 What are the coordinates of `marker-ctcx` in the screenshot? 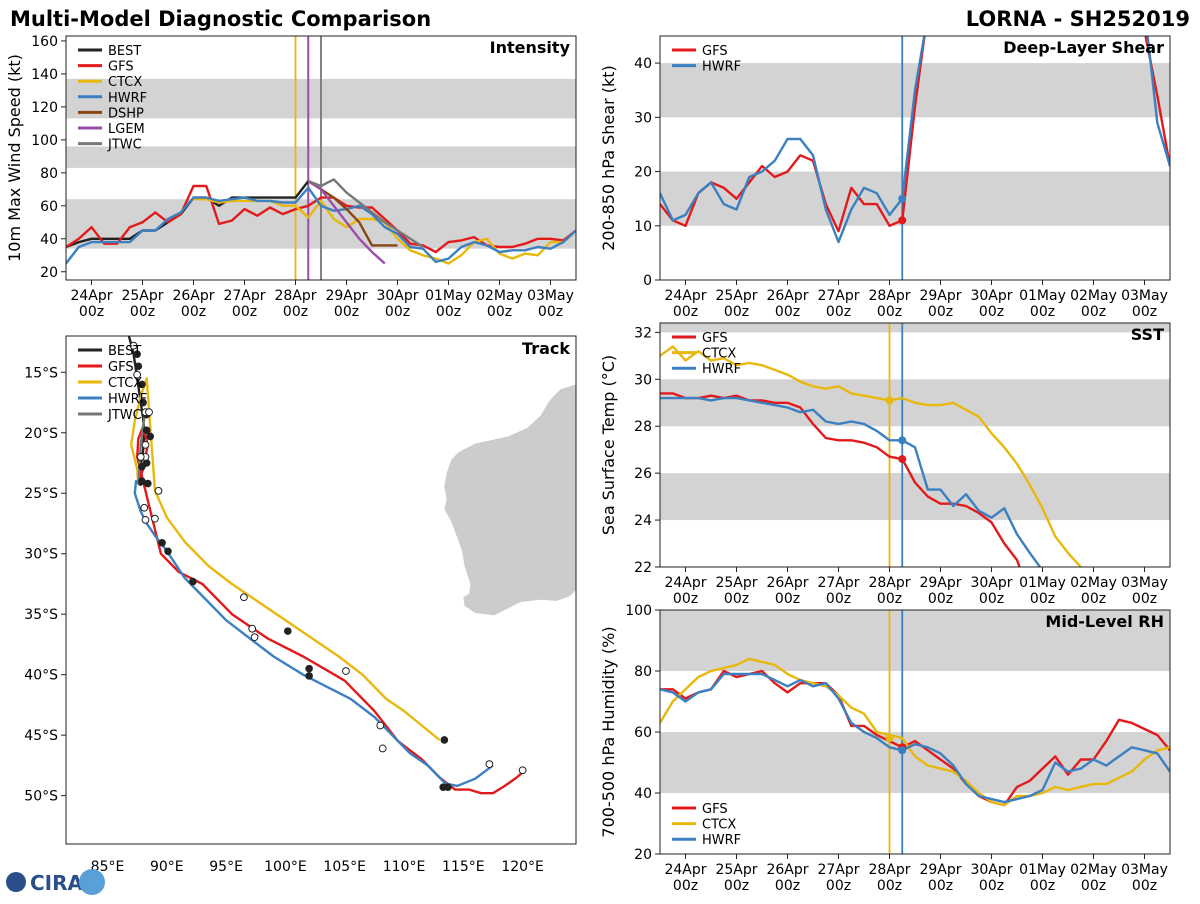 It's located at (889, 400).